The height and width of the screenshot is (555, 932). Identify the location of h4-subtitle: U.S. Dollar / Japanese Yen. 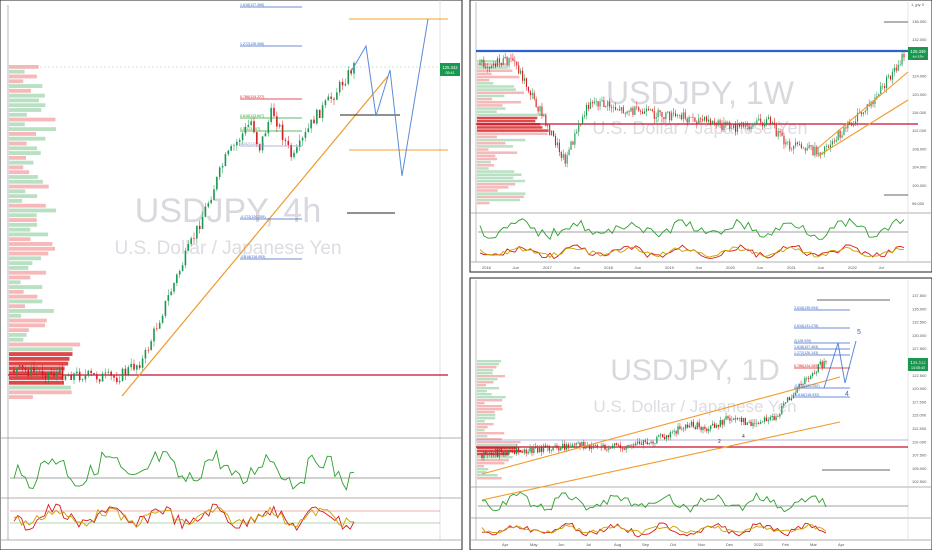
(227, 248).